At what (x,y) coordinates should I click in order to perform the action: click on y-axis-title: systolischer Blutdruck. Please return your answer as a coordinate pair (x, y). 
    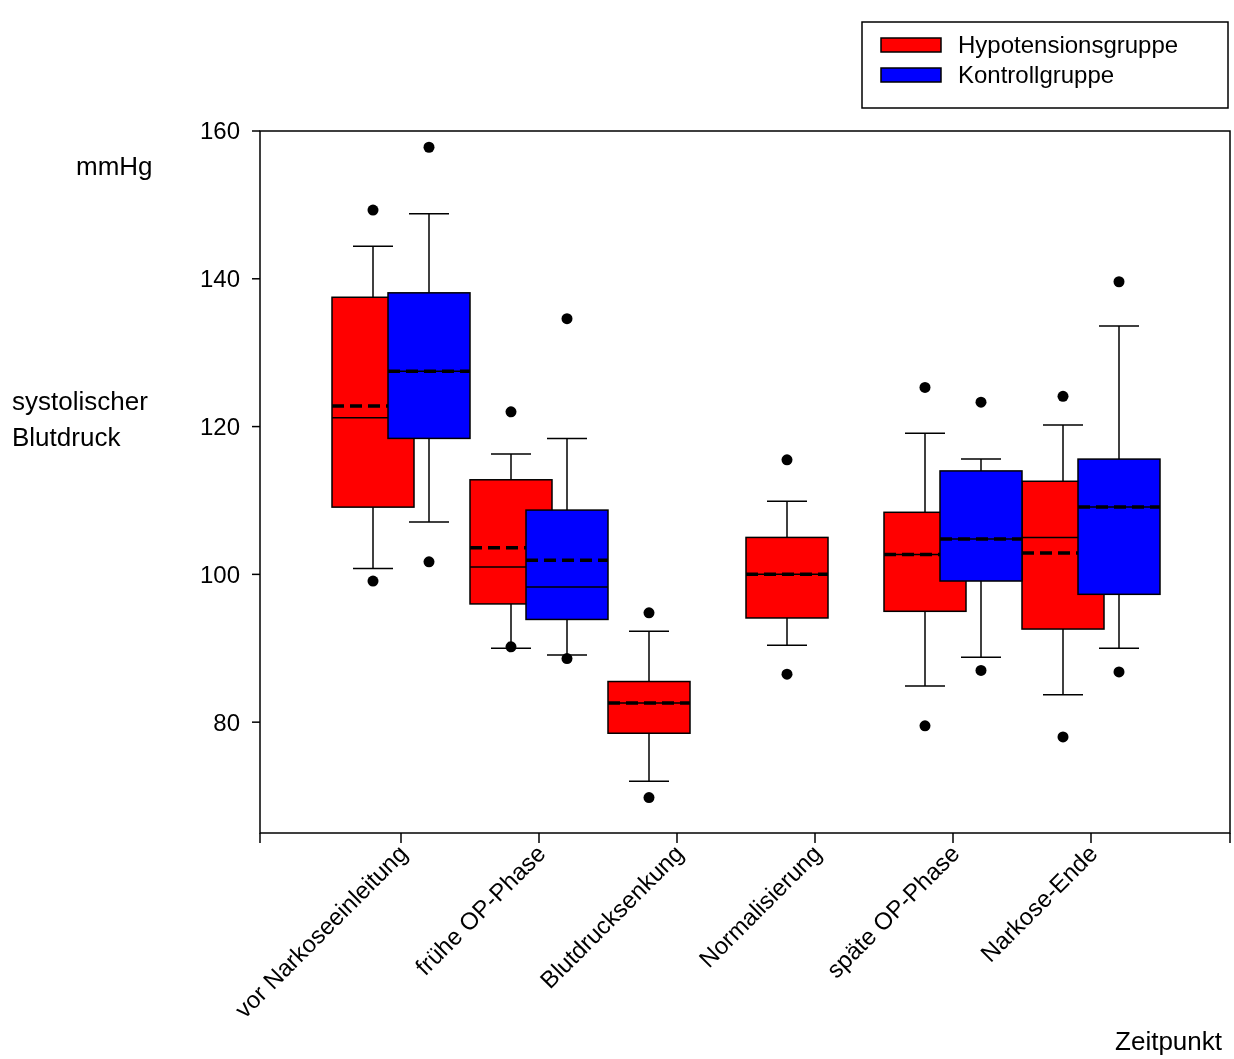
    Looking at the image, I should click on (80, 419).